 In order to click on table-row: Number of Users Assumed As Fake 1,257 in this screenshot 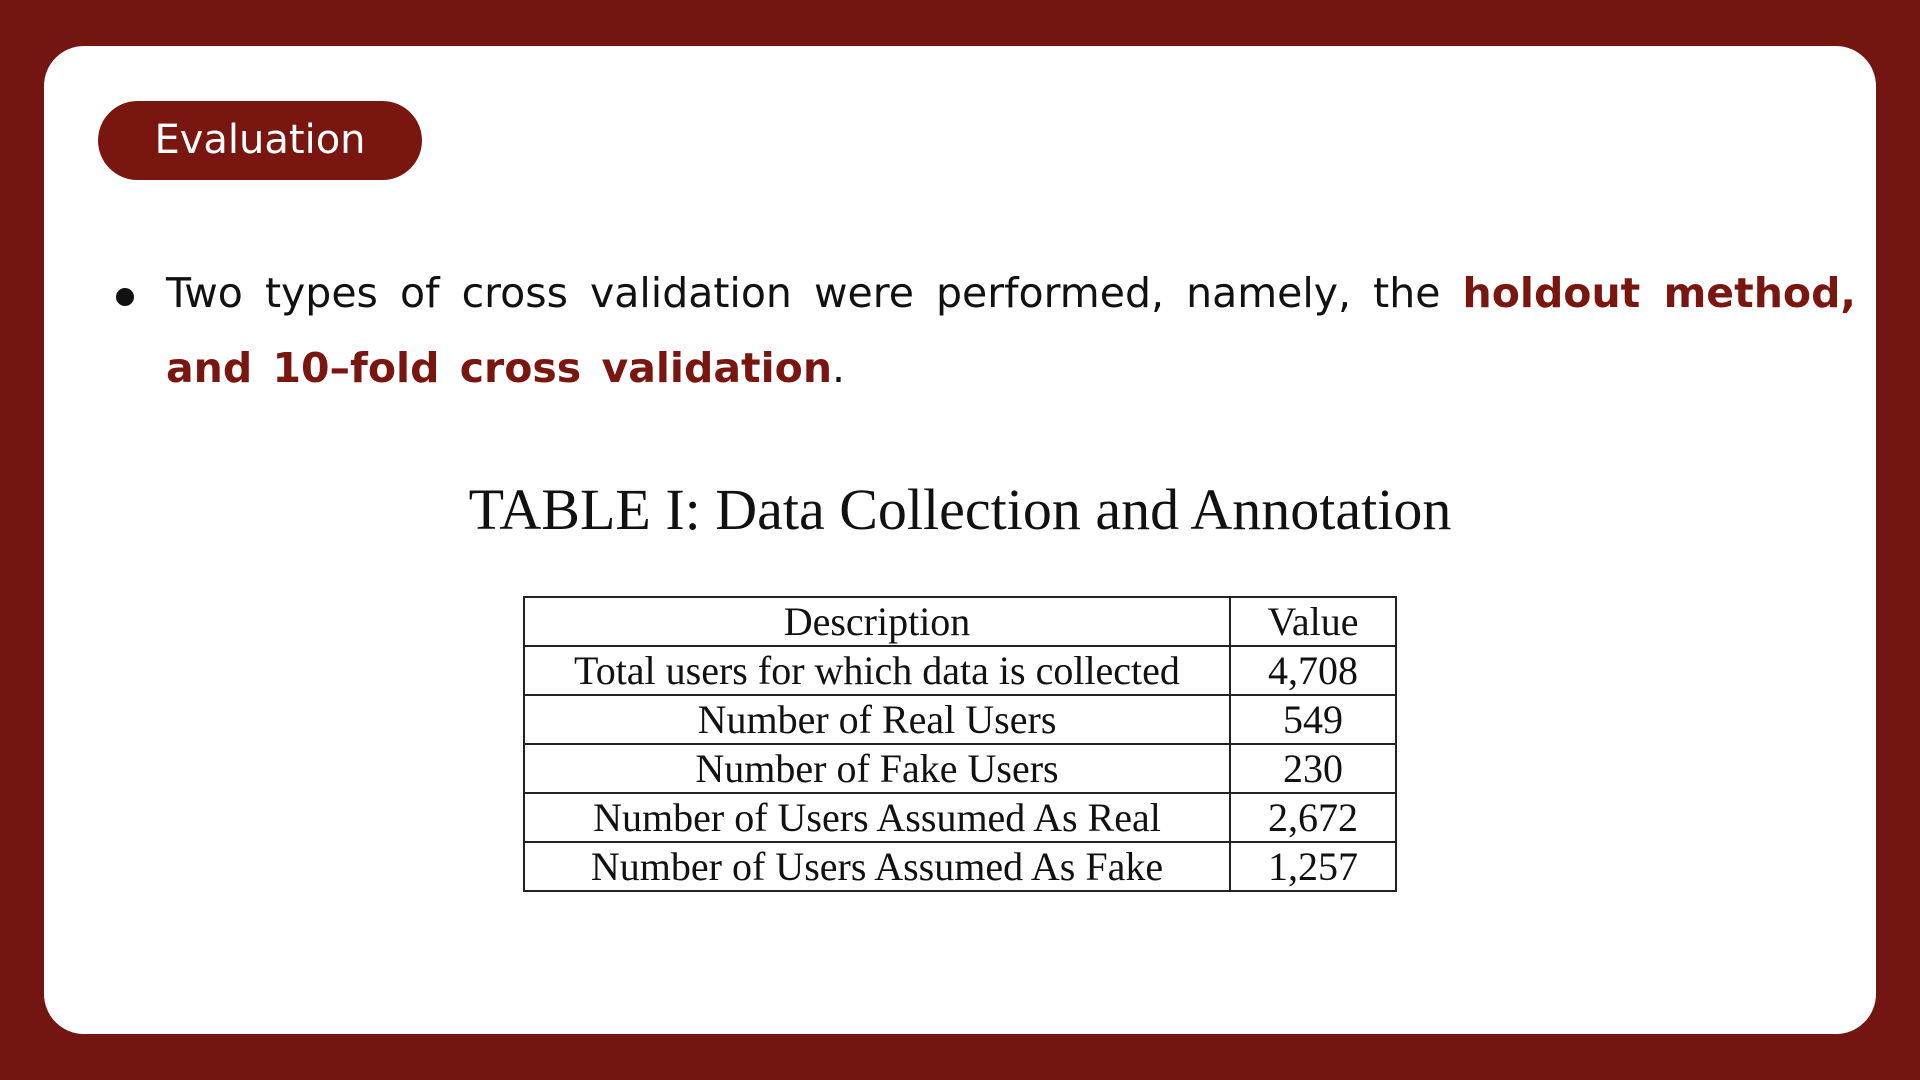, I will do `click(960, 866)`.